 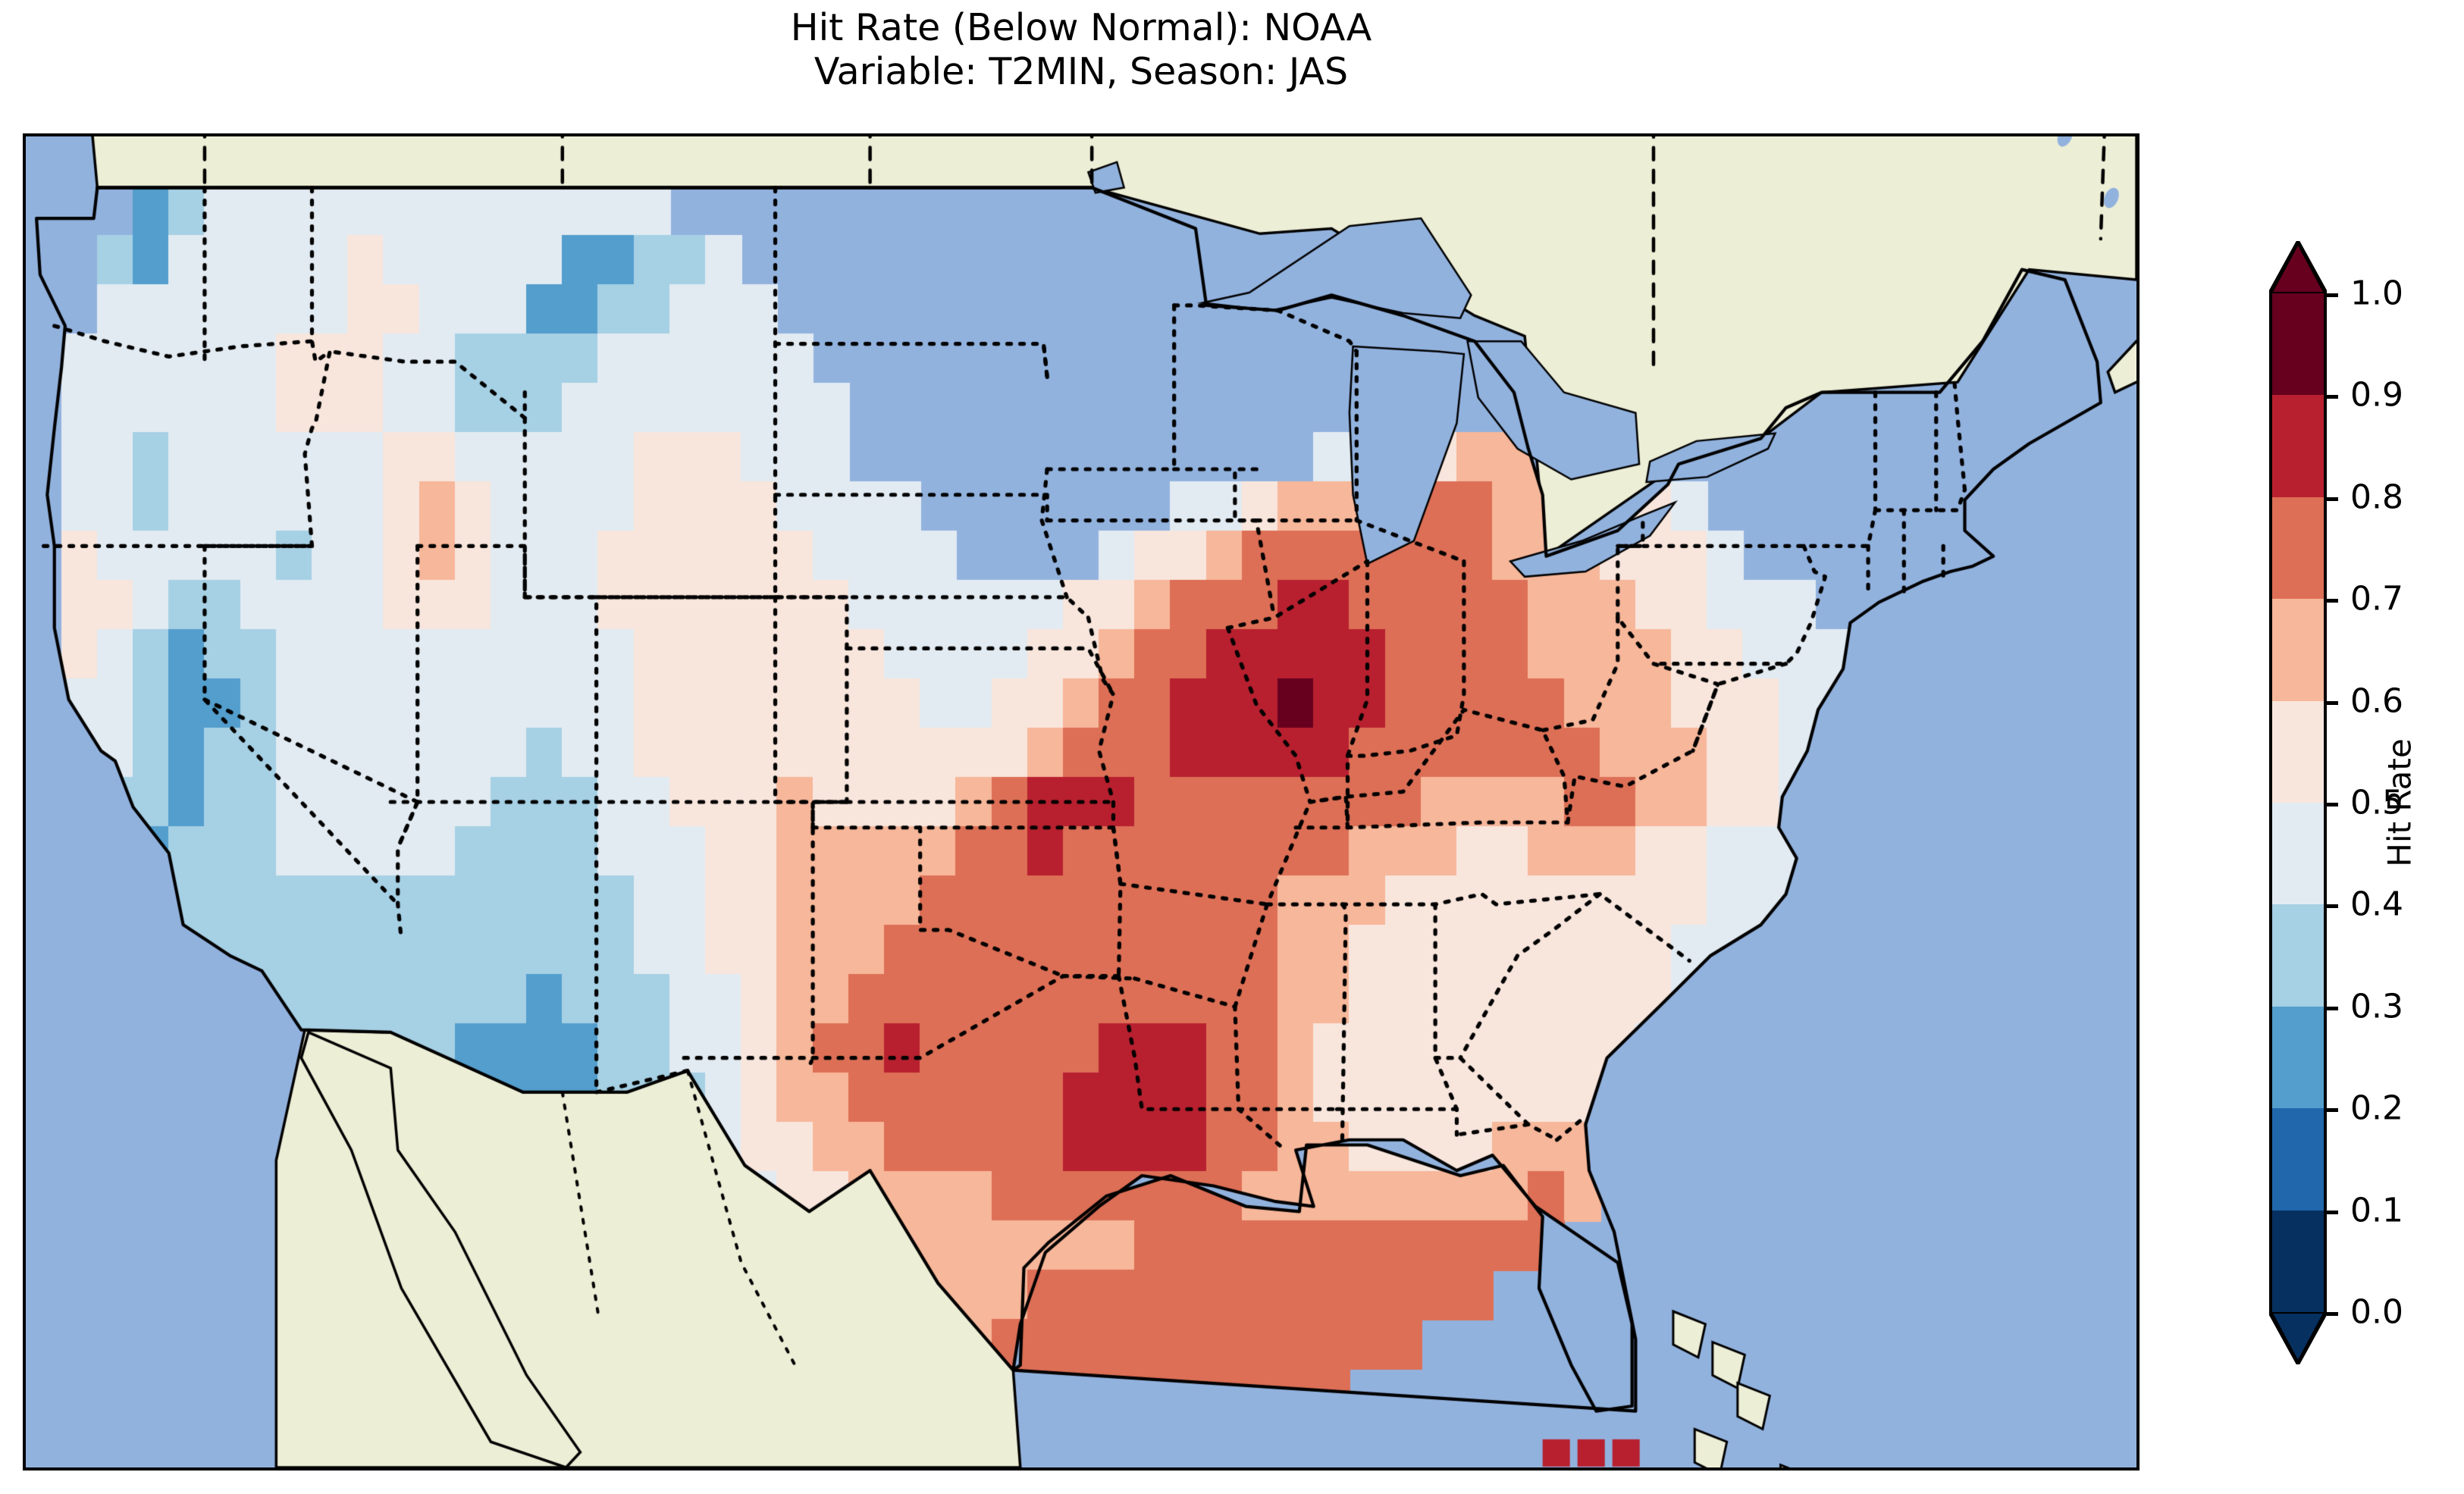 What do you see at coordinates (2377, 1210) in the screenshot?
I see `colorbar-ticklabel-0.1: 0.1` at bounding box center [2377, 1210].